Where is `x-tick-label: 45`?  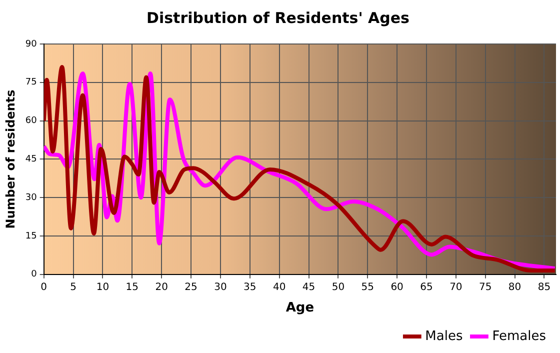
x-tick-label: 45 is located at coordinates (309, 287).